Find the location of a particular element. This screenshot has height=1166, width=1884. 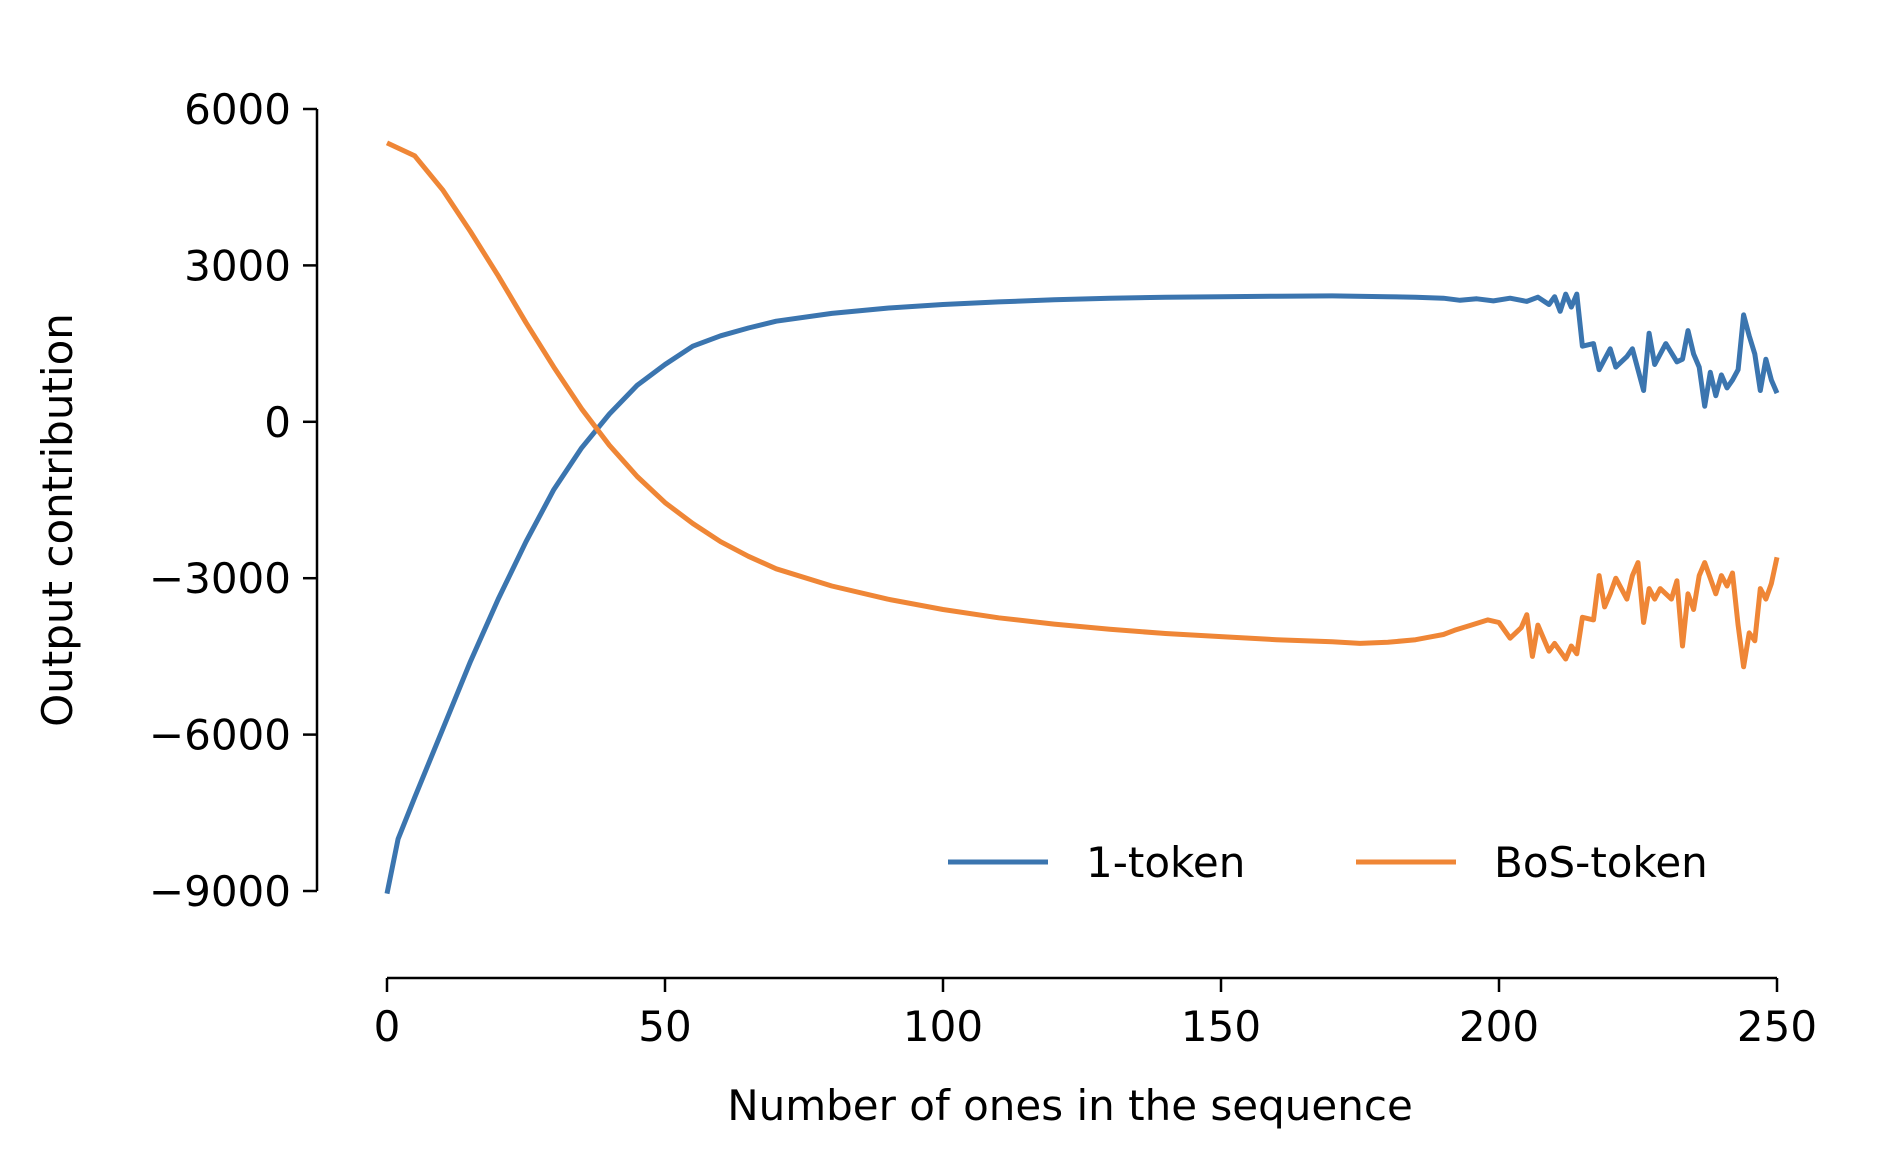

y-axis-label: Output contribution is located at coordinates (57, 520).